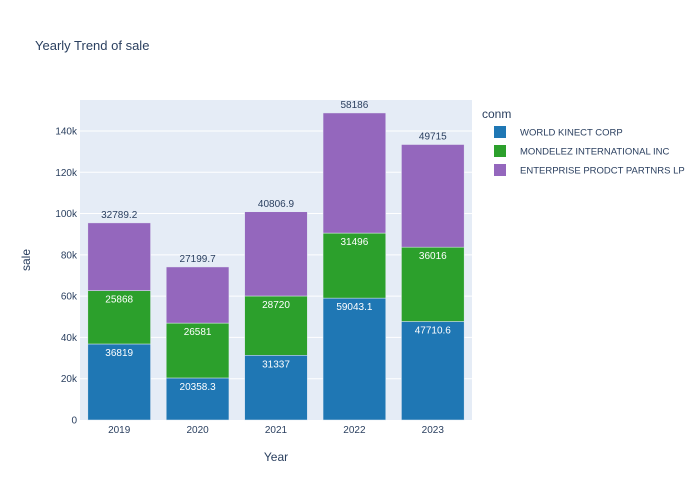  Describe the element at coordinates (119, 430) in the screenshot. I see `x-tick-label: 2019` at that location.